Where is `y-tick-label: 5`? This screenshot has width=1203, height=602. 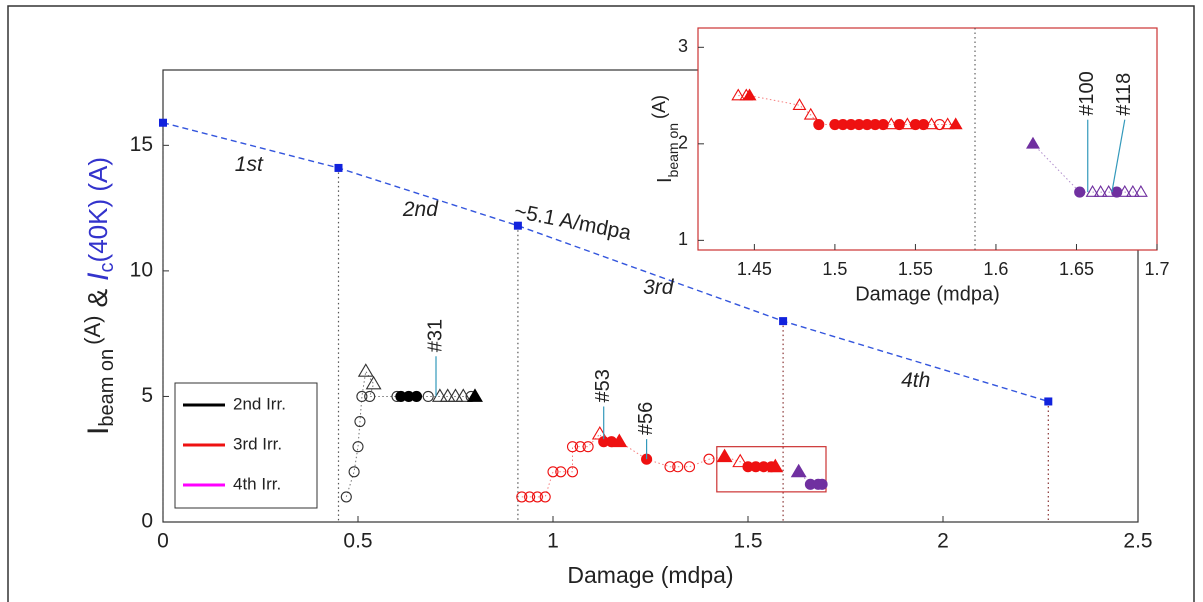 y-tick-label: 5 is located at coordinates (147, 395).